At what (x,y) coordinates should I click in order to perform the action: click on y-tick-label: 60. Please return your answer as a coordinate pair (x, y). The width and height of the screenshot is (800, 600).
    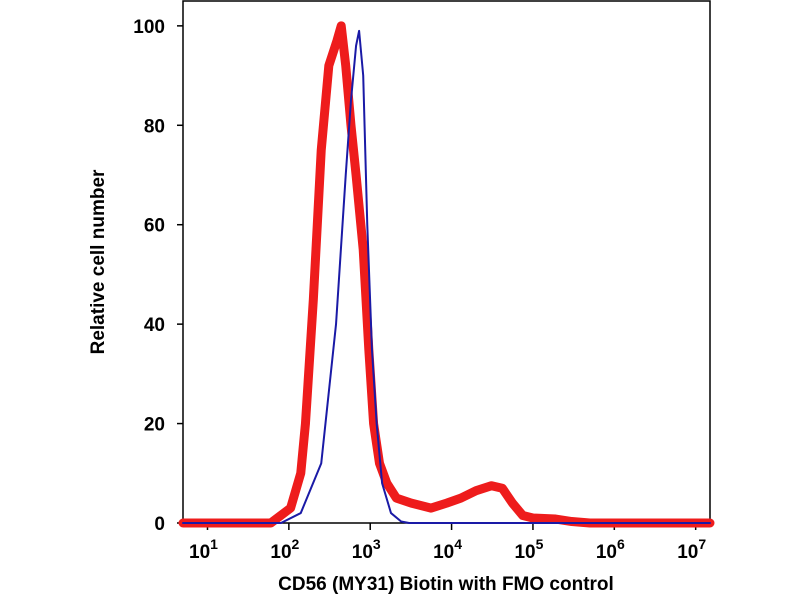
    Looking at the image, I should click on (154, 226).